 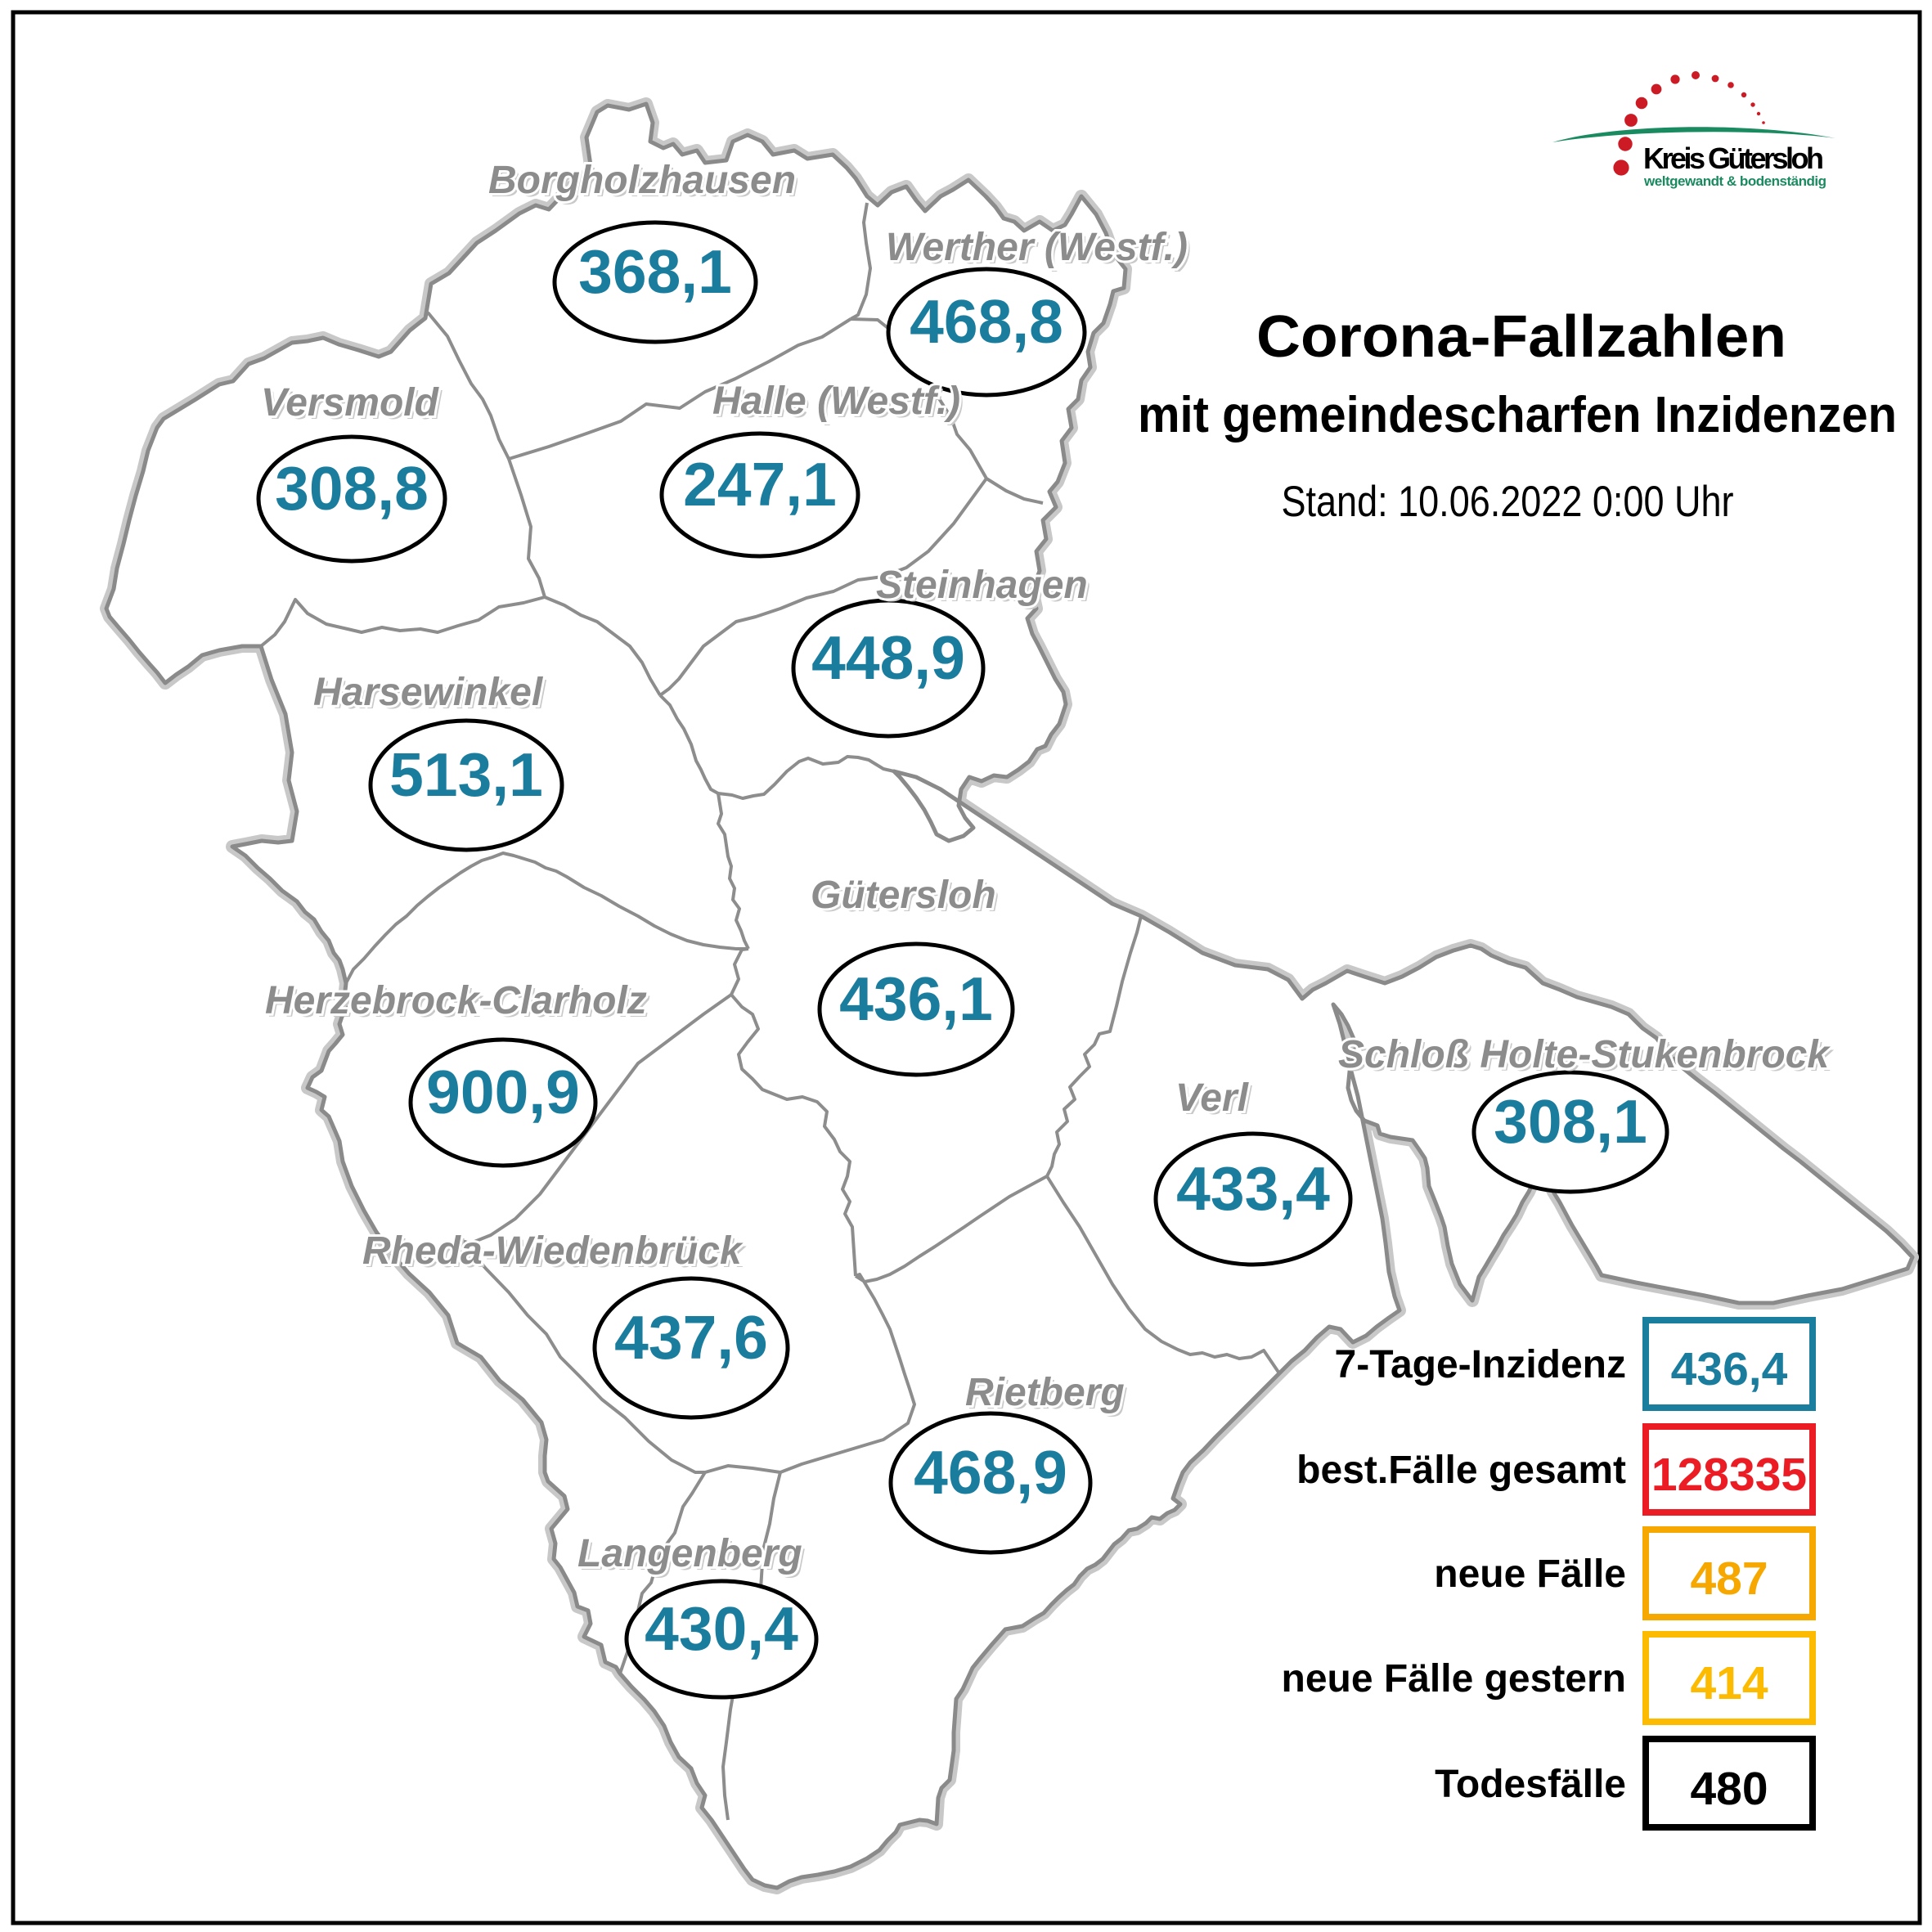 What do you see at coordinates (1729, 1475) in the screenshot?
I see `svg-text: 128335` at bounding box center [1729, 1475].